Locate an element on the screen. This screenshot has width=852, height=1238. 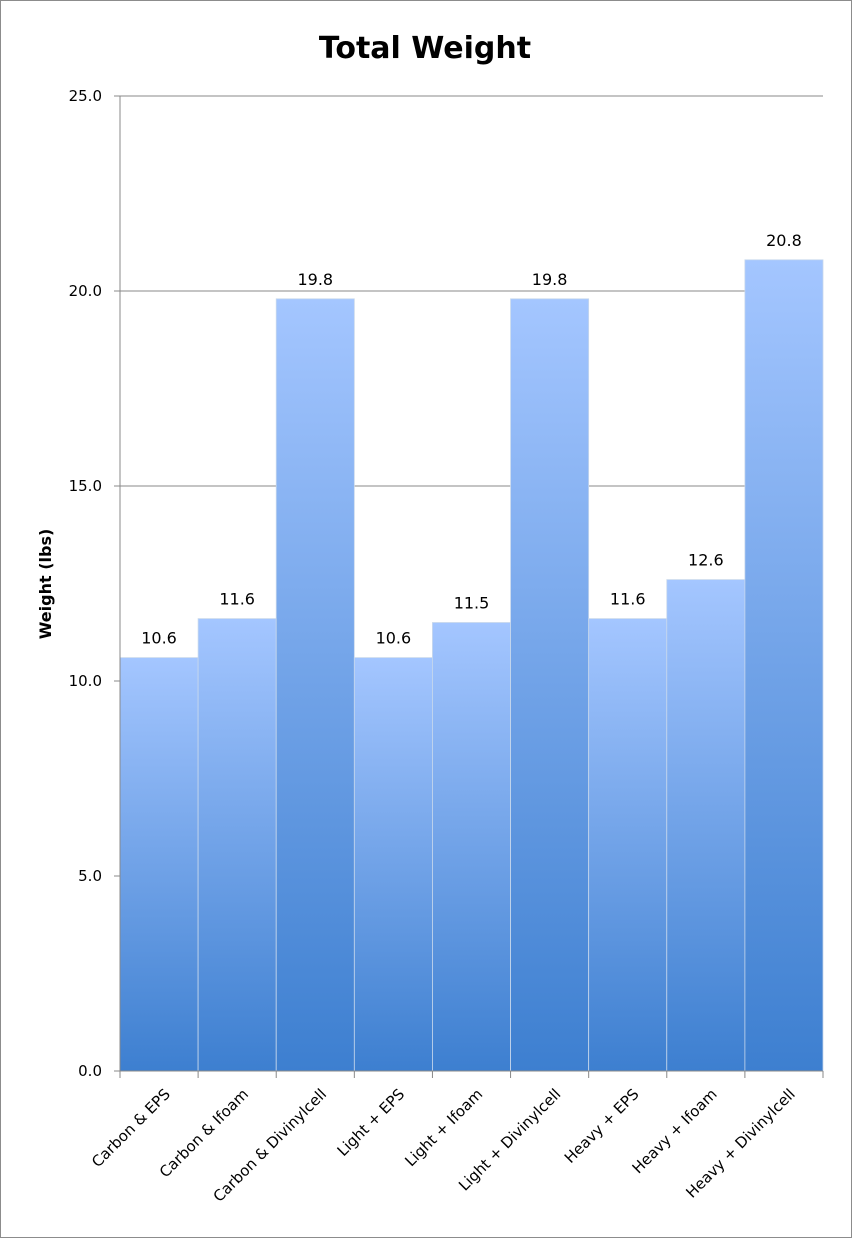
data-label: 20.8 is located at coordinates (784, 240).